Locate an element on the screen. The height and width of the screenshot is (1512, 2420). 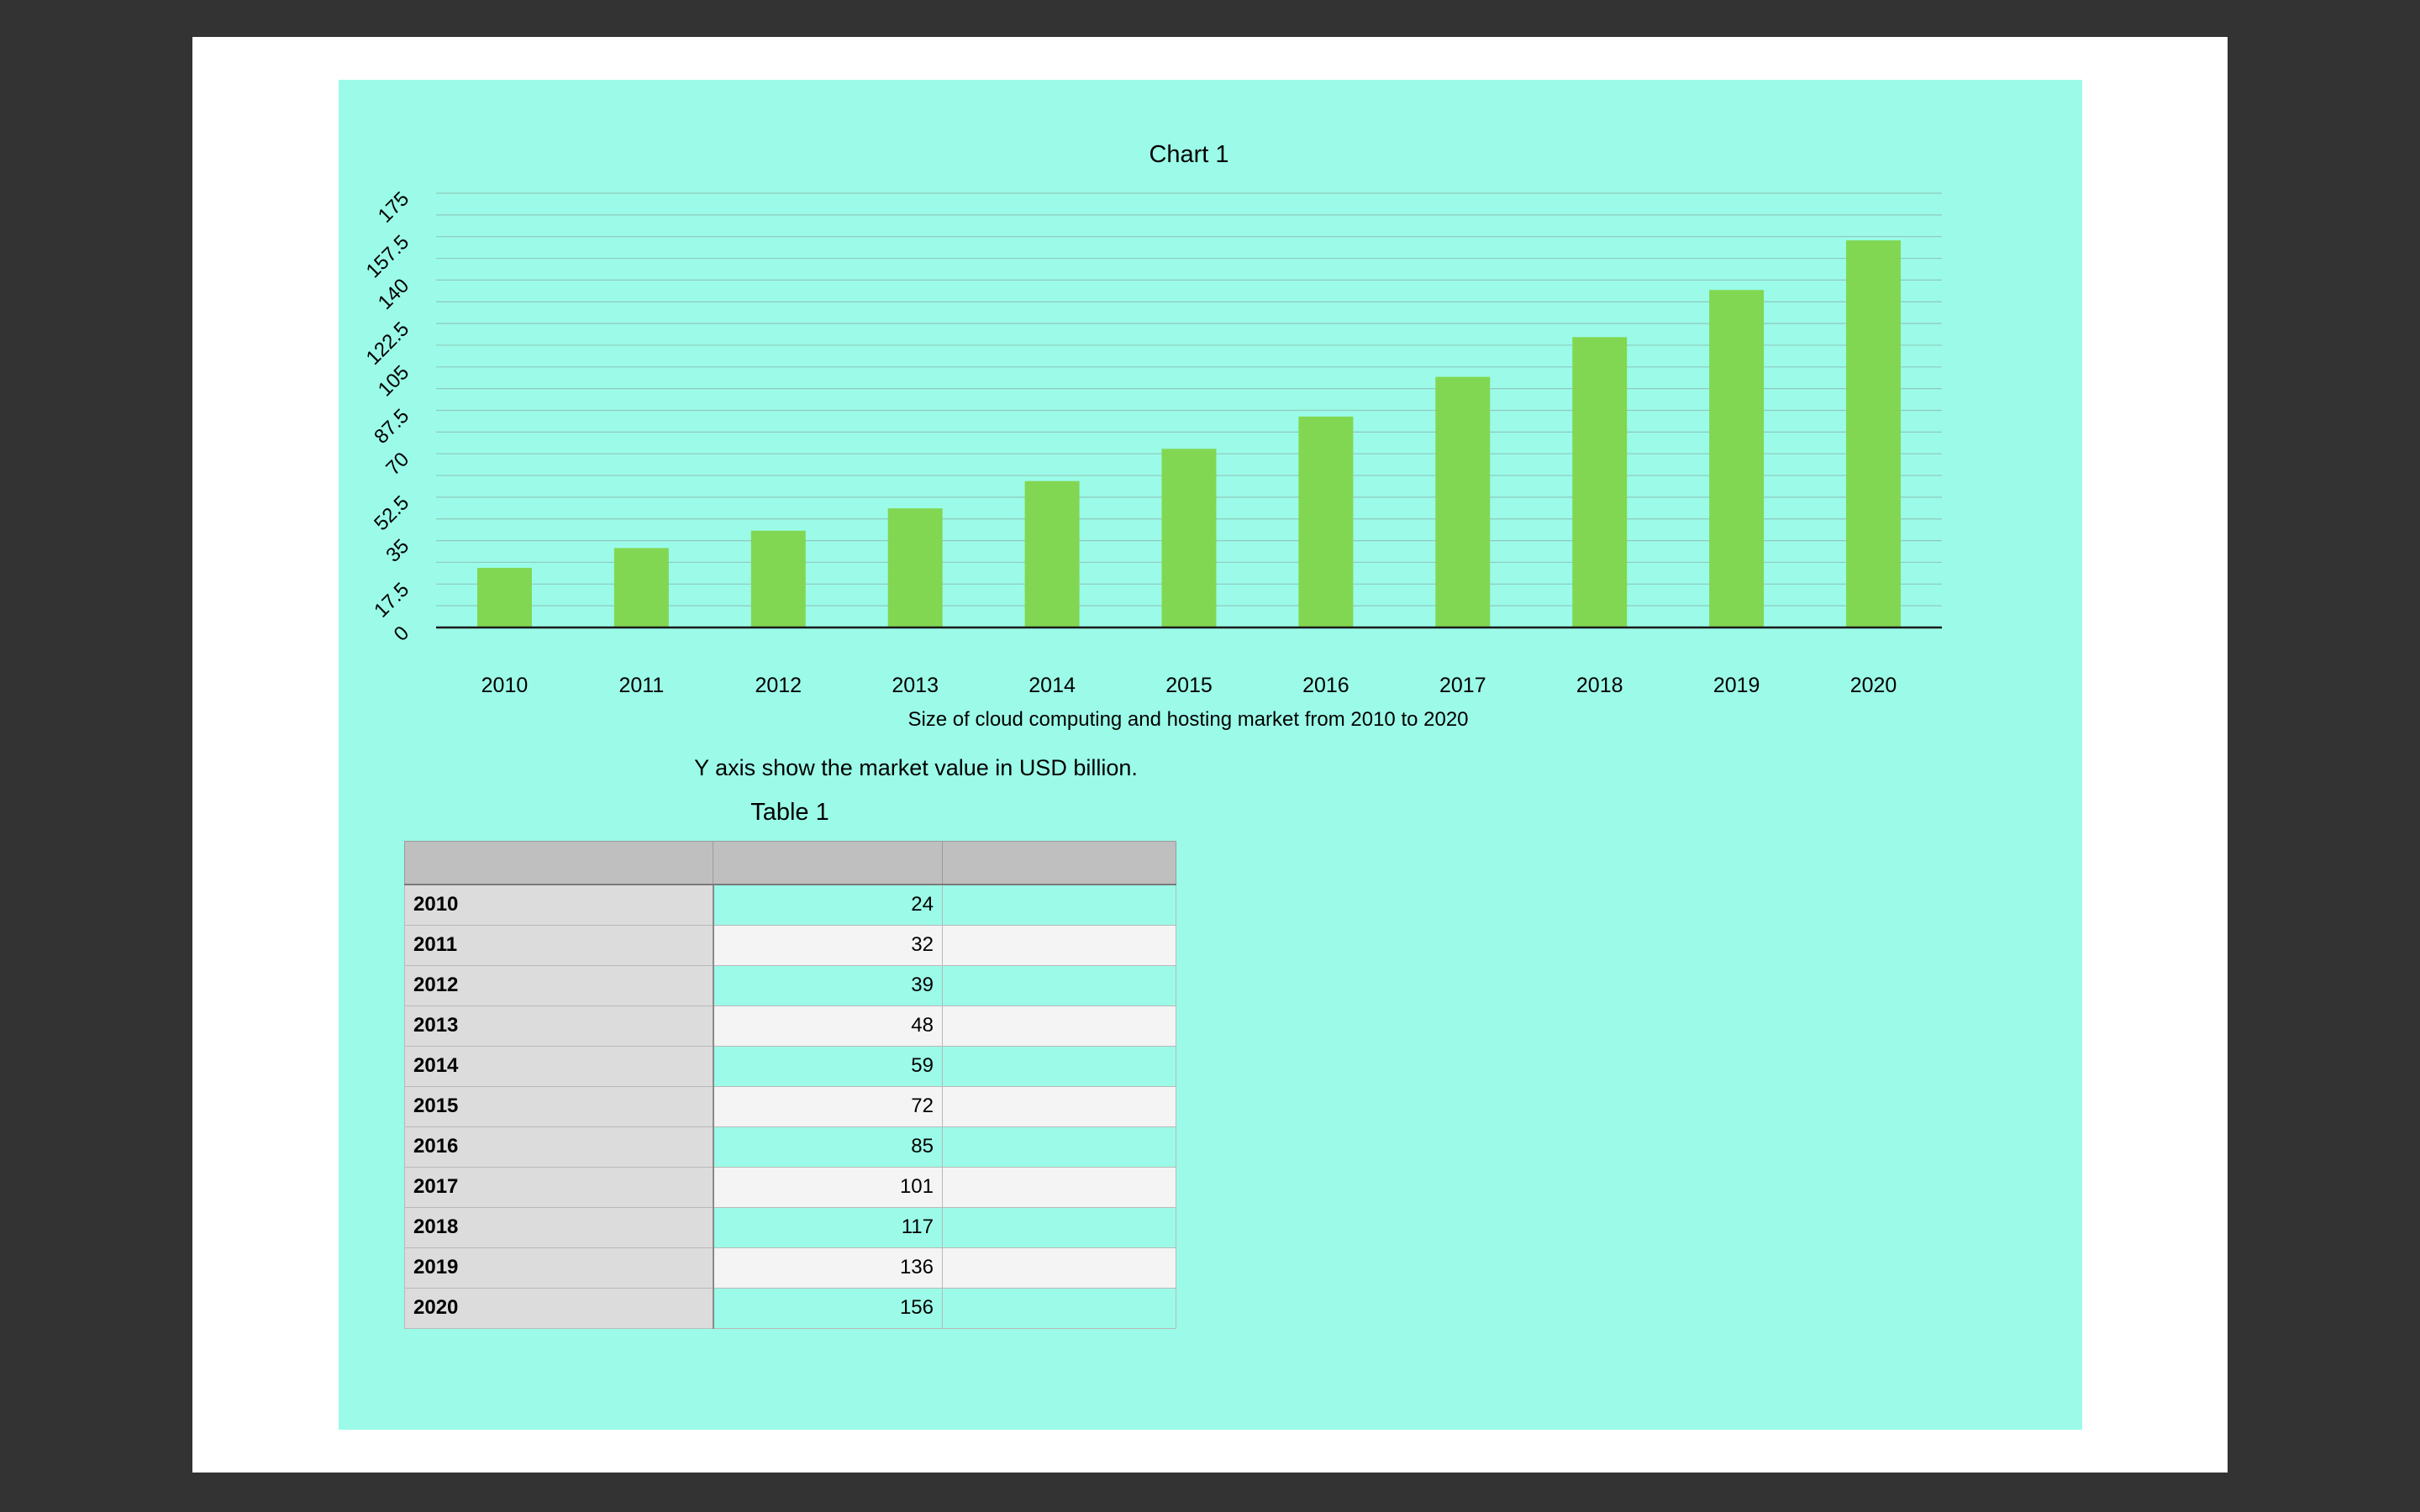
table-cell-value: 59 is located at coordinates (828, 1066).